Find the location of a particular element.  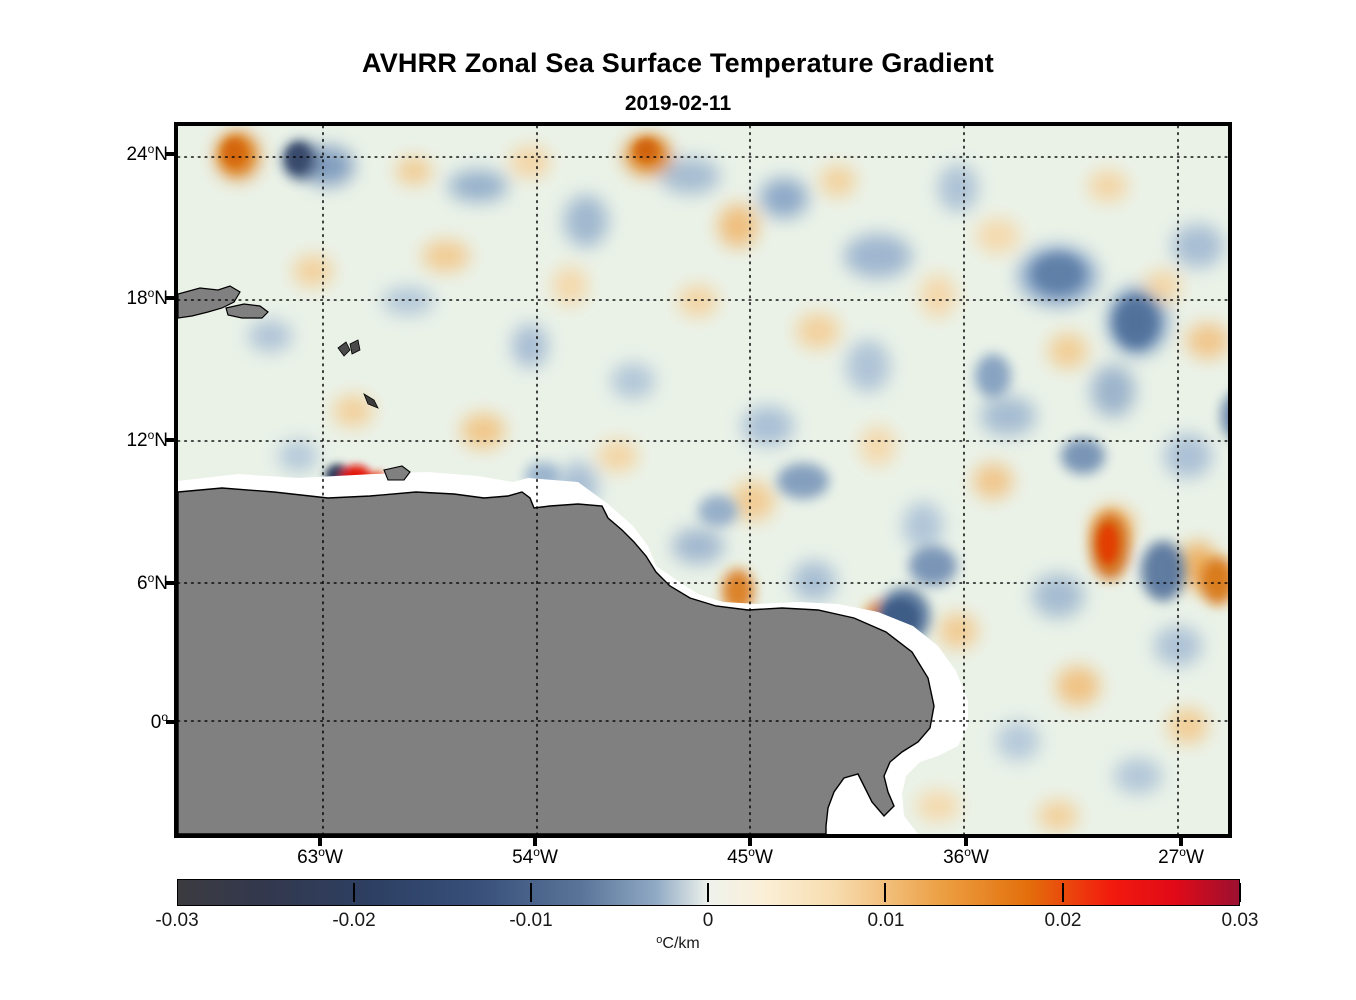

ytick-value: 18 is located at coordinates (137, 298).